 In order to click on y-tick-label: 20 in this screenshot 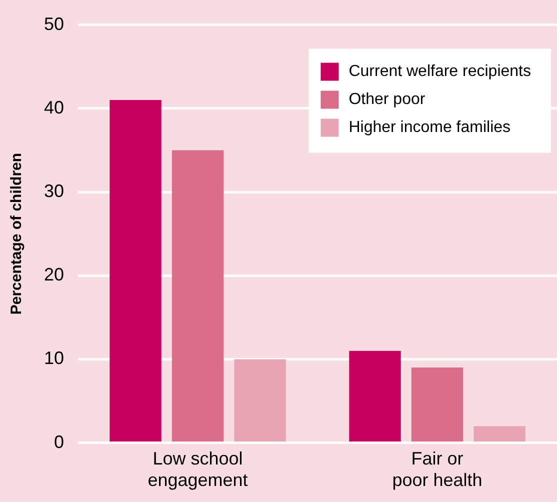, I will do `click(54, 274)`.